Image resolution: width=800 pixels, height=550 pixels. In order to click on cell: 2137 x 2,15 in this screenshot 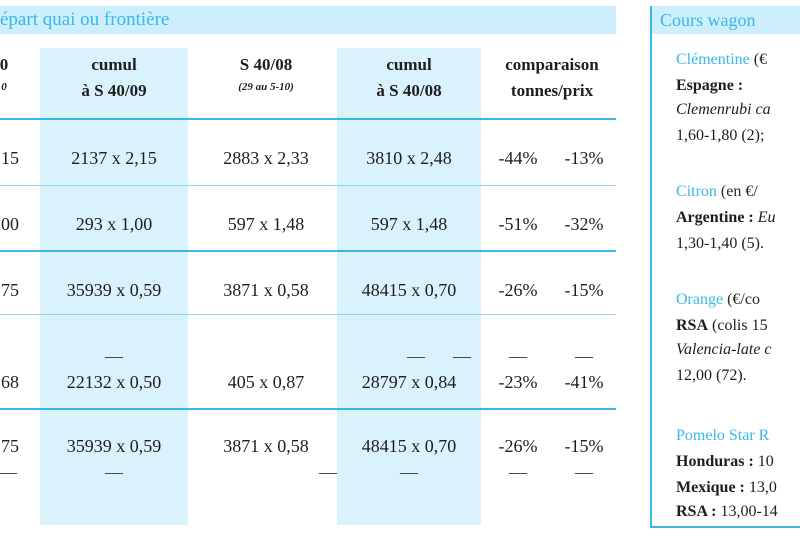, I will do `click(114, 158)`.